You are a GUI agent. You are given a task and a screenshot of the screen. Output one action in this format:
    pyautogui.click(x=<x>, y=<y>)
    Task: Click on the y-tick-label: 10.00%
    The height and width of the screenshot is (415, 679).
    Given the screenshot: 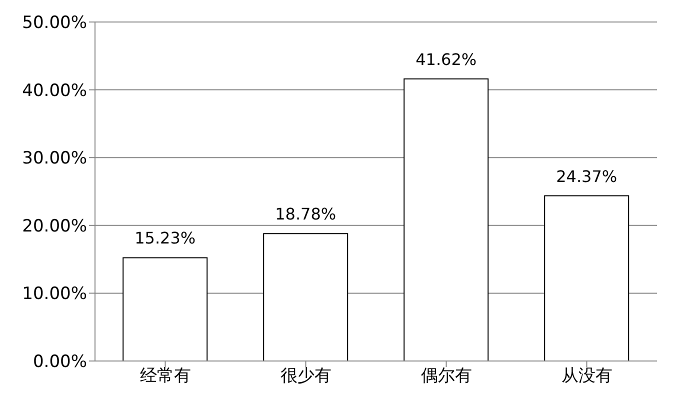 What is the action you would take?
    pyautogui.click(x=54, y=294)
    